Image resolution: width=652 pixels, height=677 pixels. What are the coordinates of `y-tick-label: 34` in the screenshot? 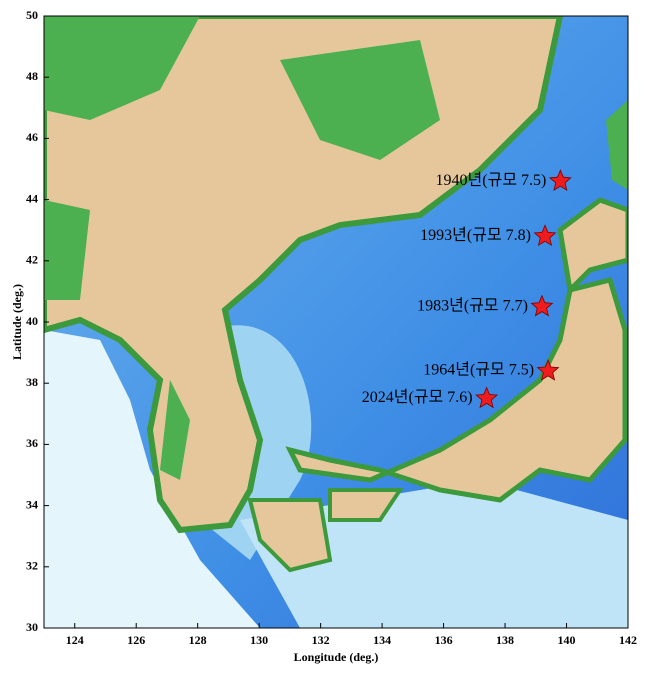 It's located at (32, 504).